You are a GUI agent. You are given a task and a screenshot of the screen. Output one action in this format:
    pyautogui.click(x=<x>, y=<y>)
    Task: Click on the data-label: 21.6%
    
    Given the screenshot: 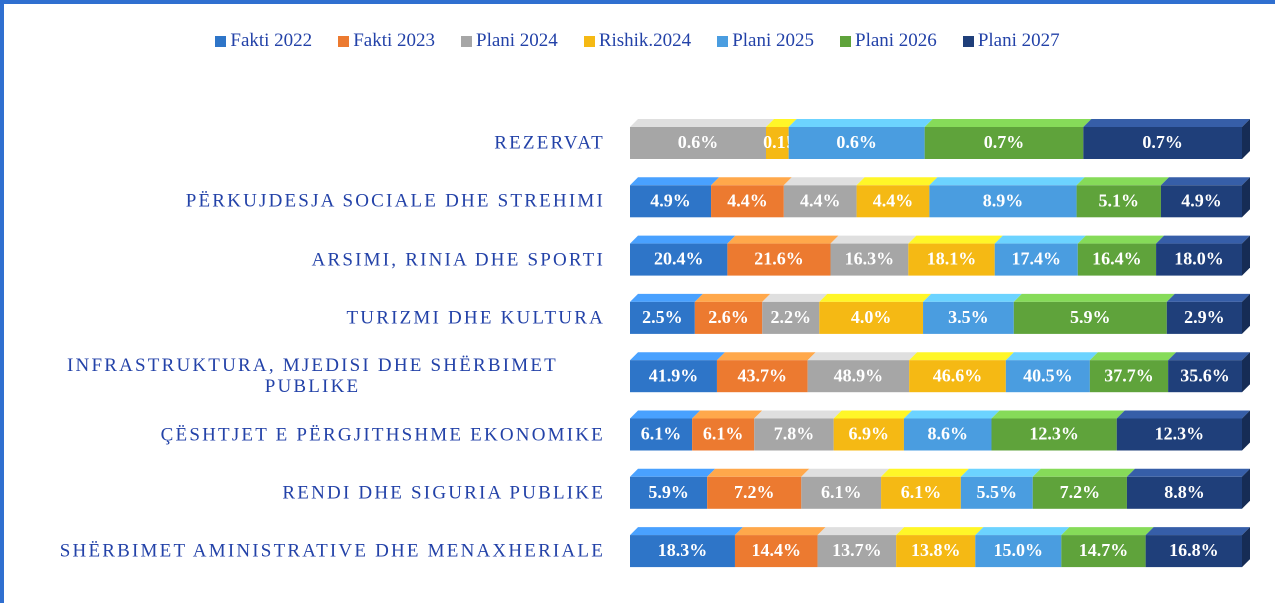 What is the action you would take?
    pyautogui.click(x=779, y=259)
    